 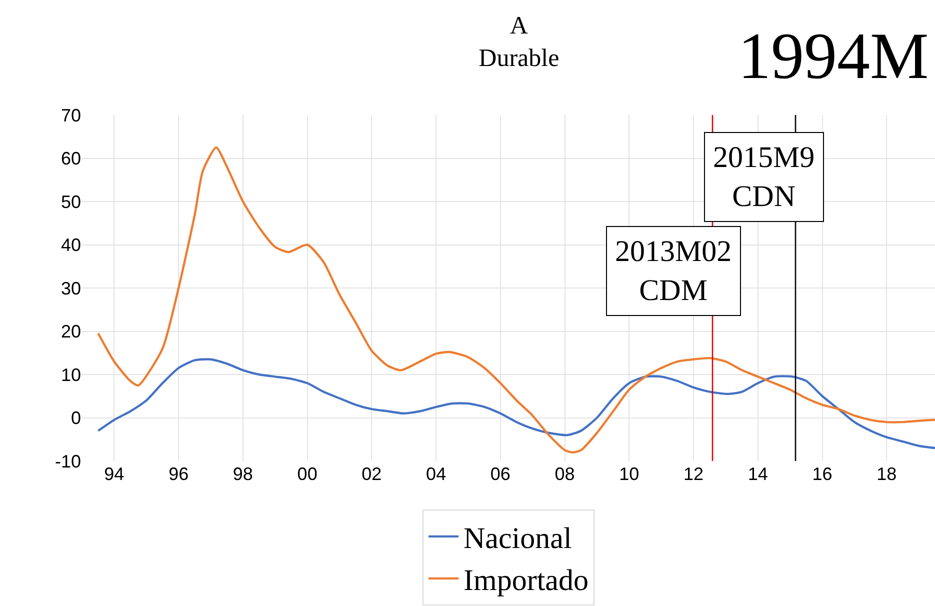 I want to click on y-tick-label: -10, so click(x=67, y=461).